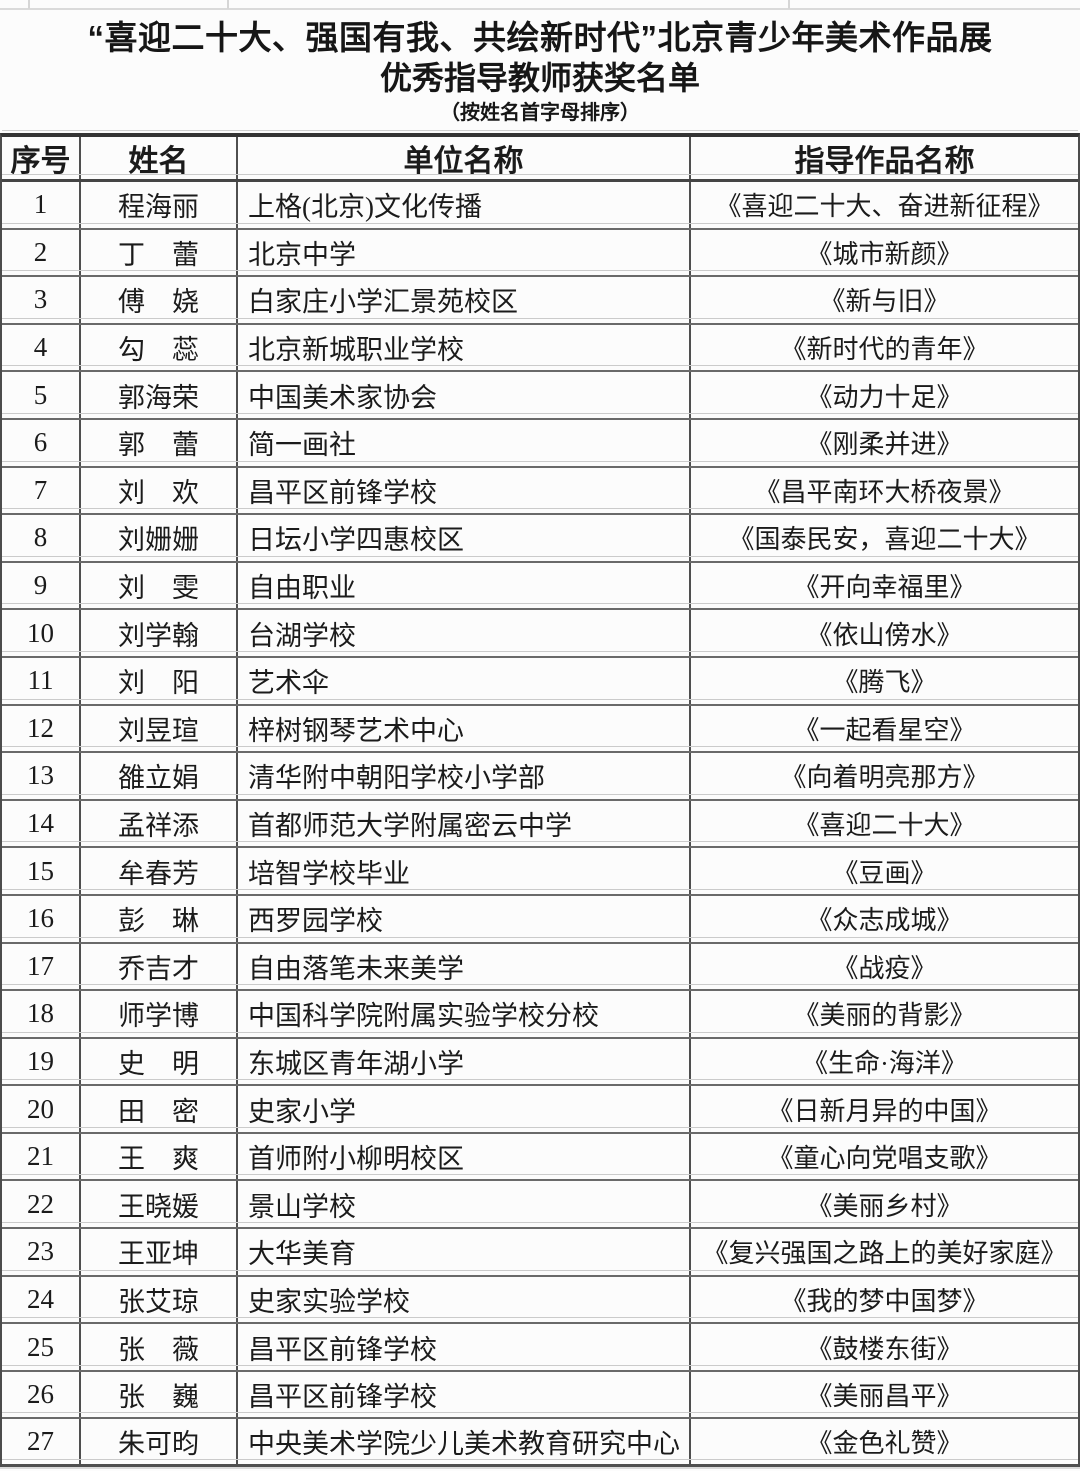 The height and width of the screenshot is (1471, 1080). What do you see at coordinates (41, 1061) in the screenshot?
I see `cell-no: 19` at bounding box center [41, 1061].